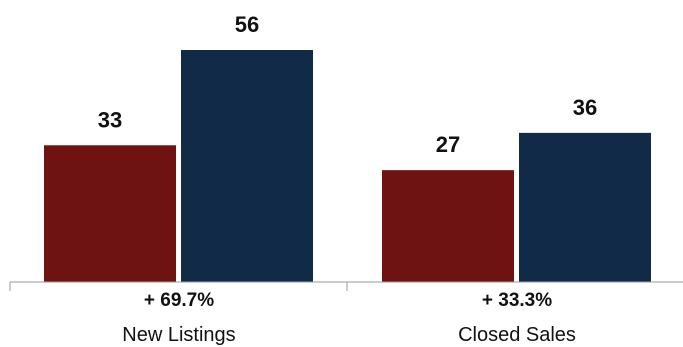  Describe the element at coordinates (247, 24) in the screenshot. I see `value-label-new-listings-series-2: 56` at that location.